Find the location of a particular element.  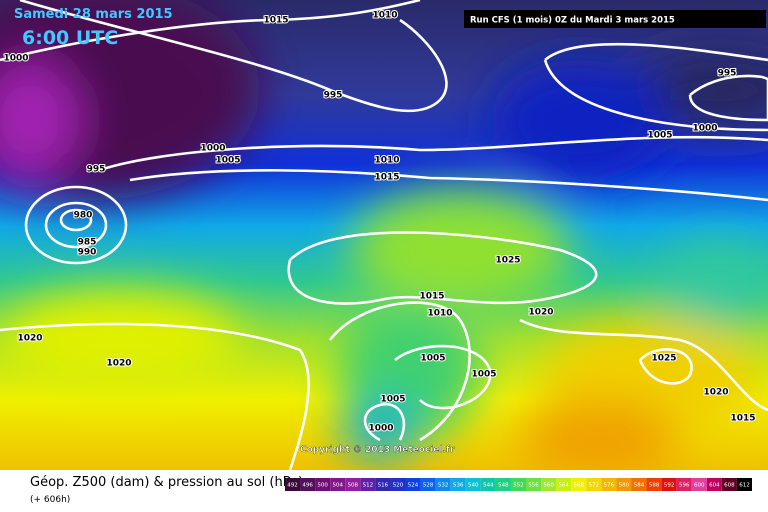

colorbar-label: 540 is located at coordinates (473, 486).